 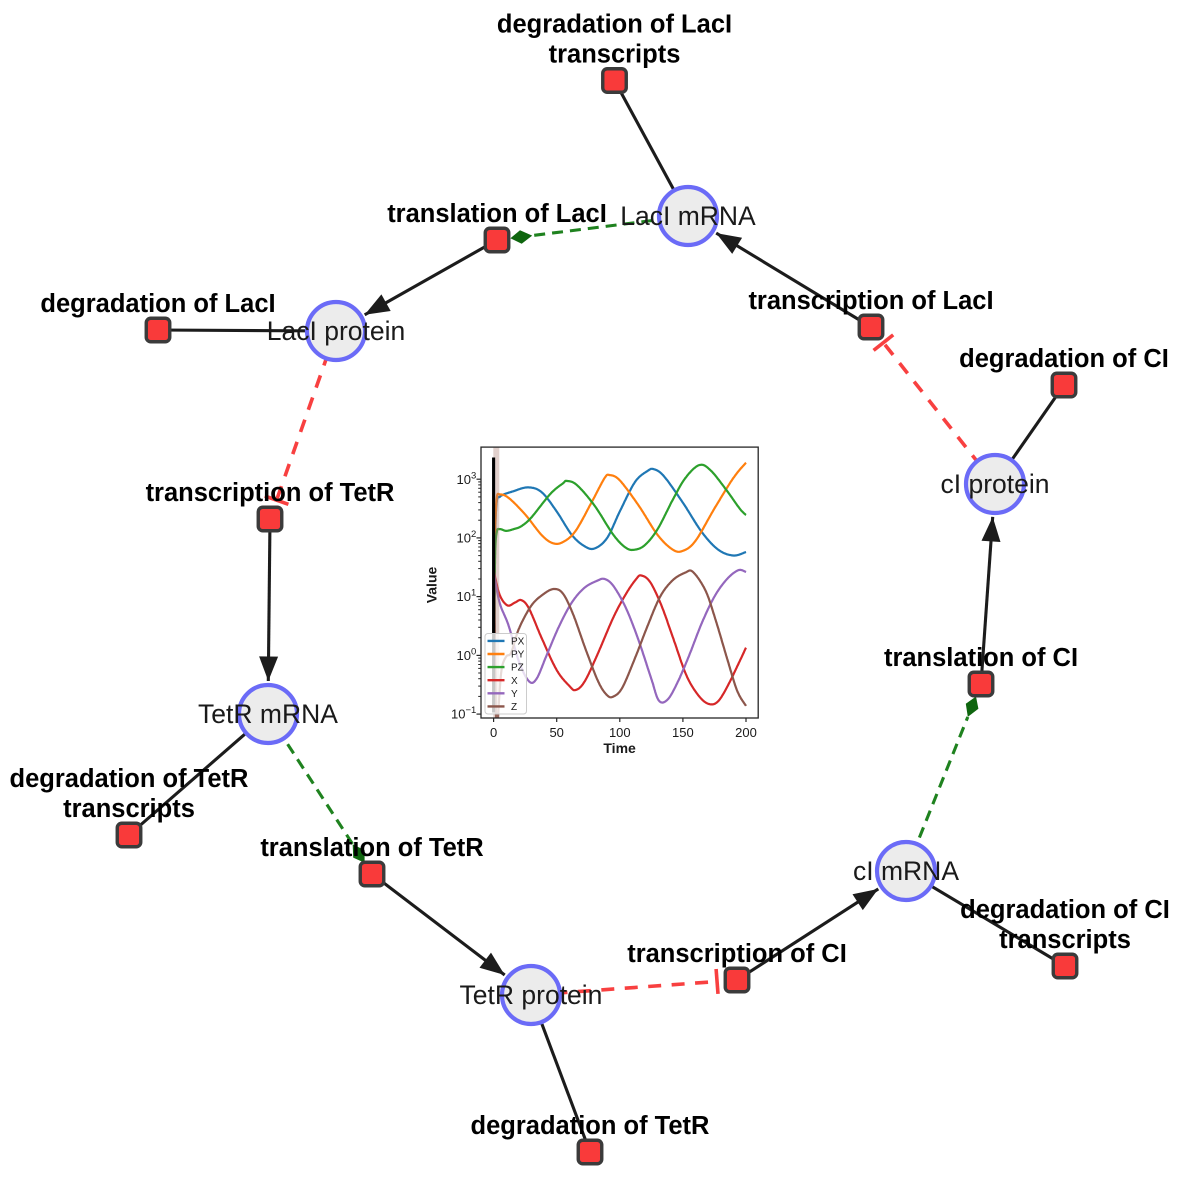 I want to click on svg-text: PX, so click(x=518, y=642).